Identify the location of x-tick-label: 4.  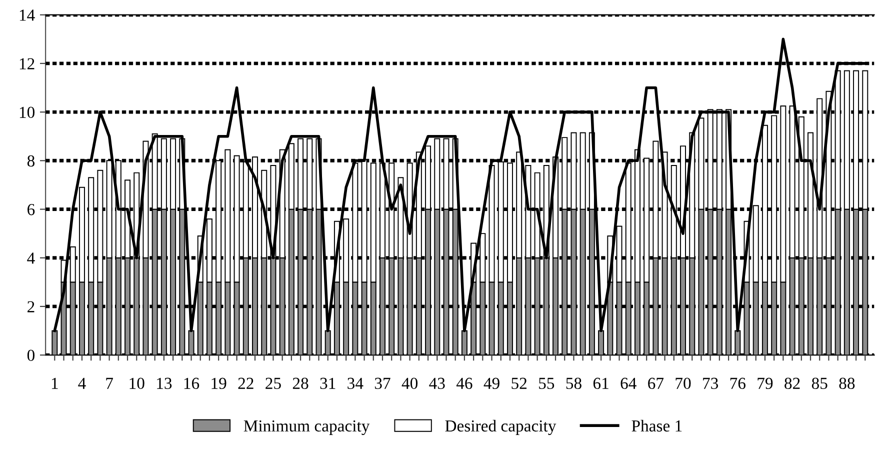
(82, 383).